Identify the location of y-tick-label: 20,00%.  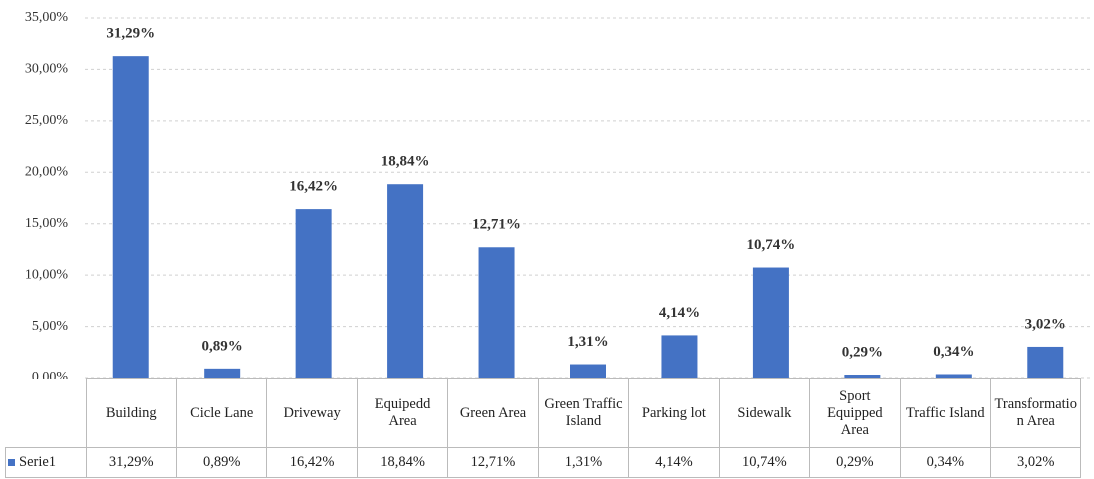
(47, 172).